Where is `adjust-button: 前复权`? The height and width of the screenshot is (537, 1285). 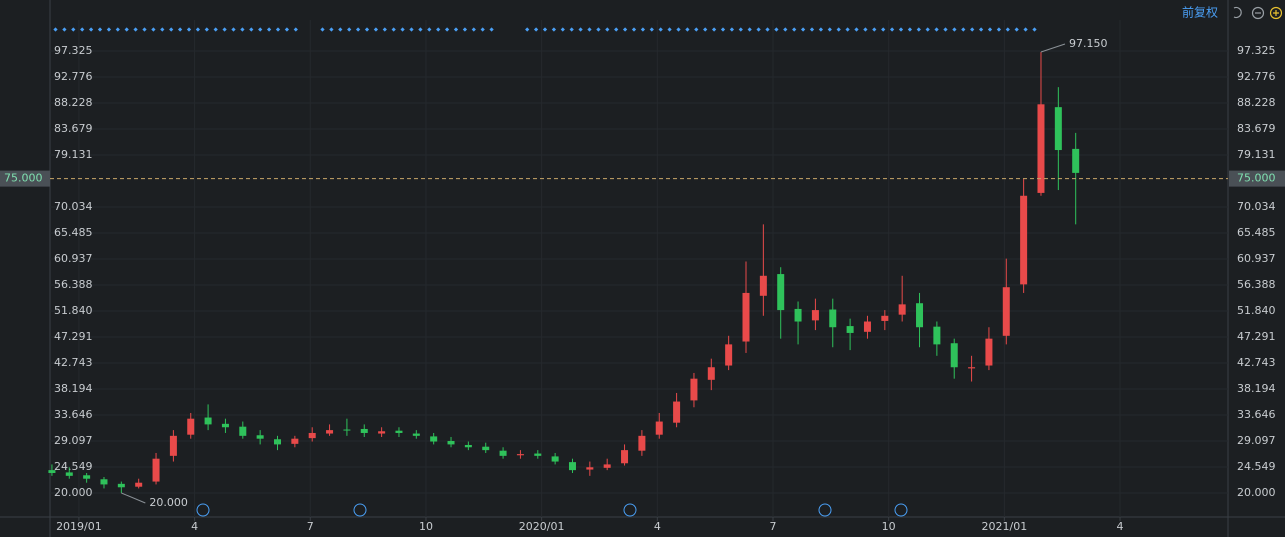 adjust-button: 前复权 is located at coordinates (1200, 12).